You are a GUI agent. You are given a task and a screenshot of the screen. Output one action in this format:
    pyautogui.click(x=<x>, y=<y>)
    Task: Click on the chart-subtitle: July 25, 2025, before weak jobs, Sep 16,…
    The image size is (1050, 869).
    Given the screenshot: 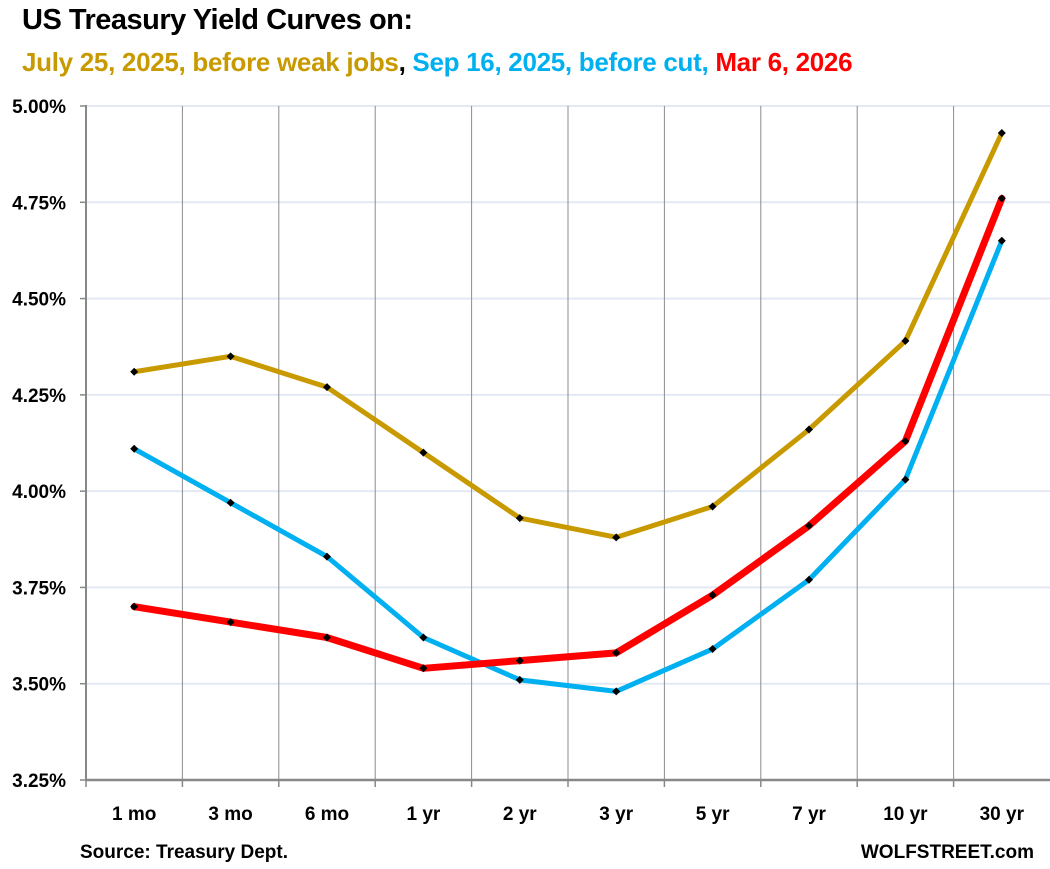 What is the action you would take?
    pyautogui.click(x=437, y=62)
    